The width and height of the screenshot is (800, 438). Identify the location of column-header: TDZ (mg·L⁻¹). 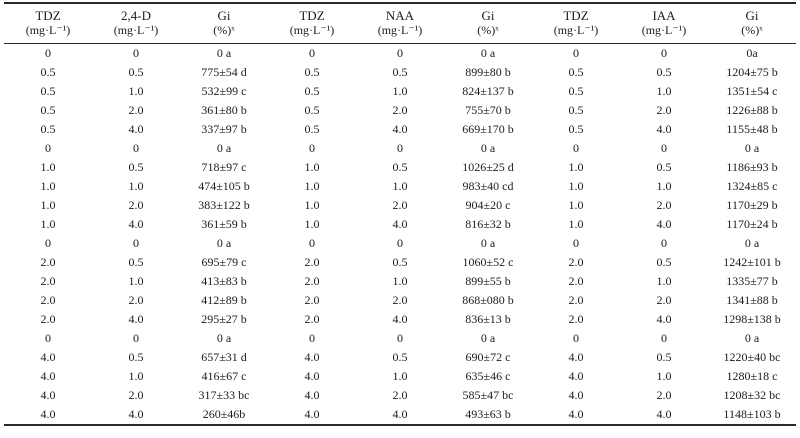
(48, 23).